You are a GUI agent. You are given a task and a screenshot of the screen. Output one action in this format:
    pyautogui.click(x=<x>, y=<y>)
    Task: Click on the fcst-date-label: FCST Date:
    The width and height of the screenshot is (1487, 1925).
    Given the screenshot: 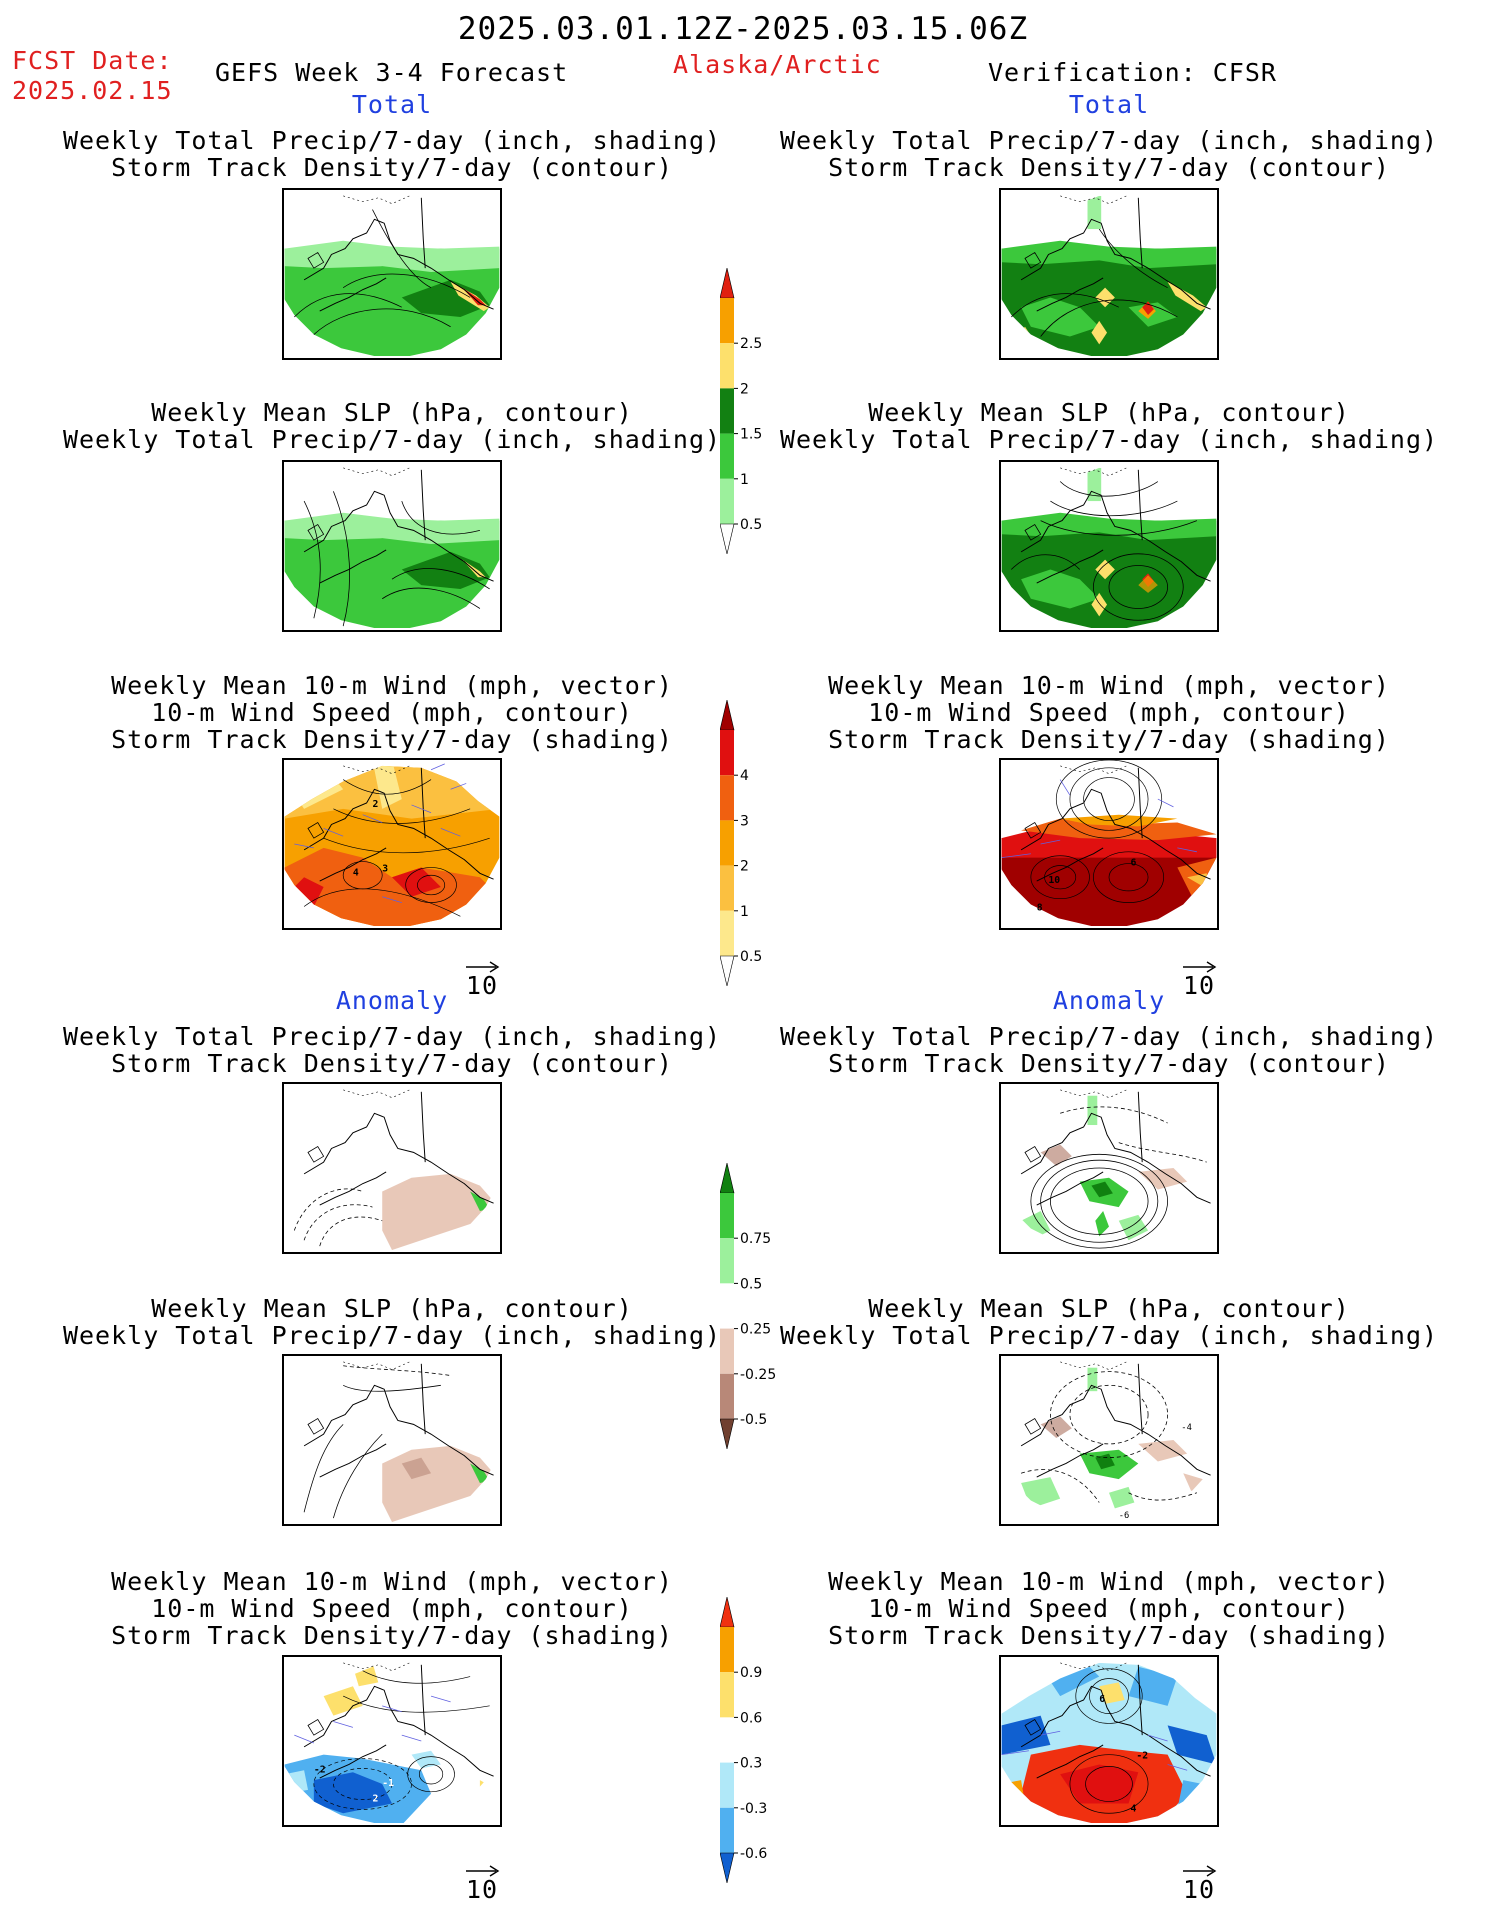 What is the action you would take?
    pyautogui.click(x=92, y=60)
    